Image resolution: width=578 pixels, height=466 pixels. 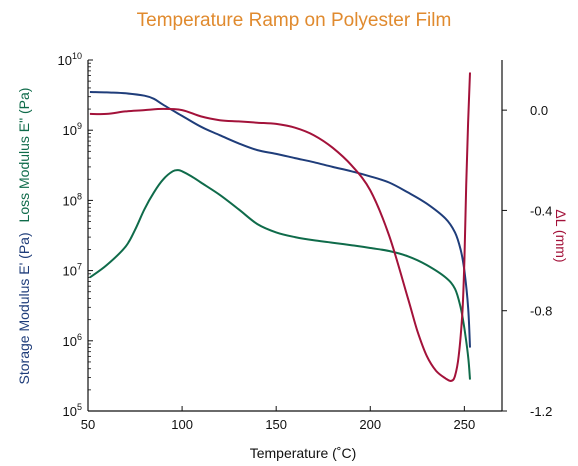 What do you see at coordinates (539, 110) in the screenshot?
I see `right-tick-label: 0.0` at bounding box center [539, 110].